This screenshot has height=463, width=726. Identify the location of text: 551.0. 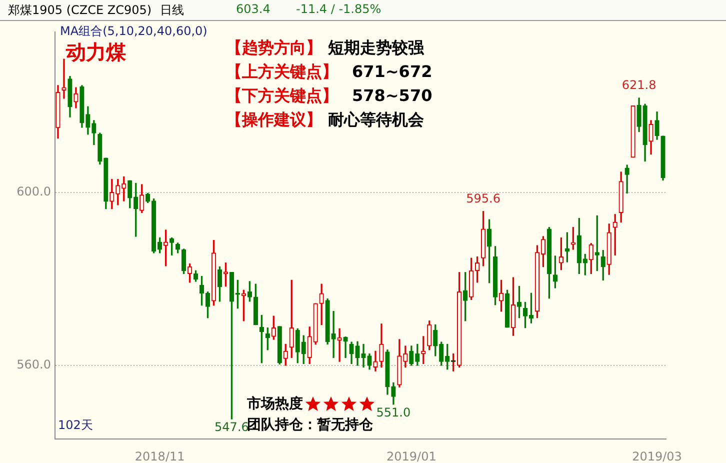
(393, 413).